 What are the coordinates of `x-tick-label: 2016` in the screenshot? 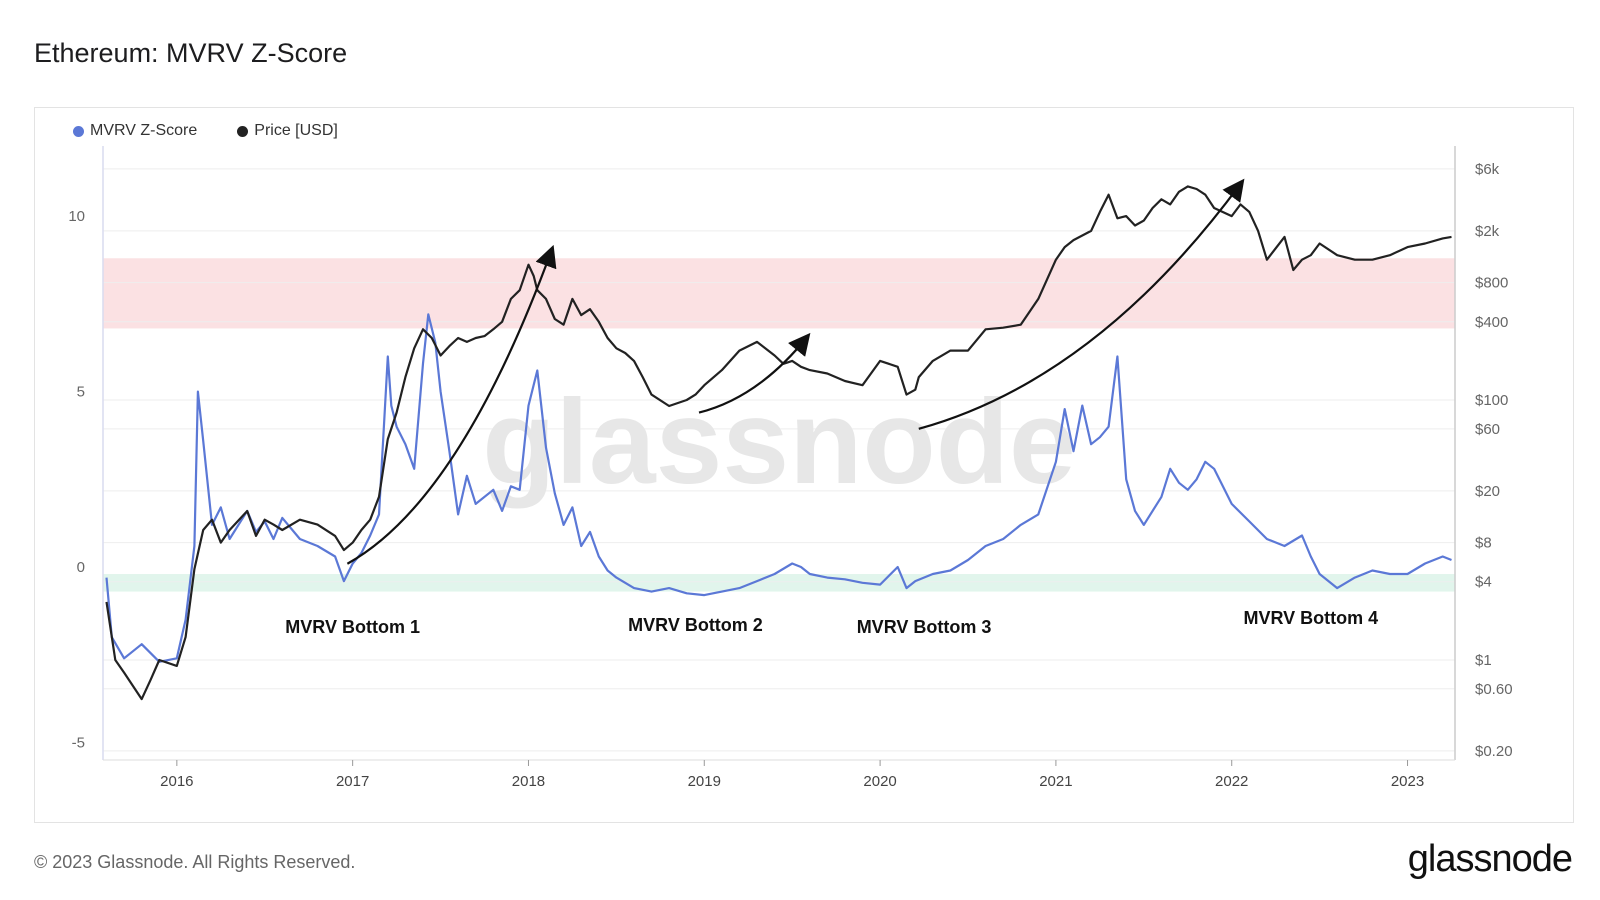 It's located at (176, 781).